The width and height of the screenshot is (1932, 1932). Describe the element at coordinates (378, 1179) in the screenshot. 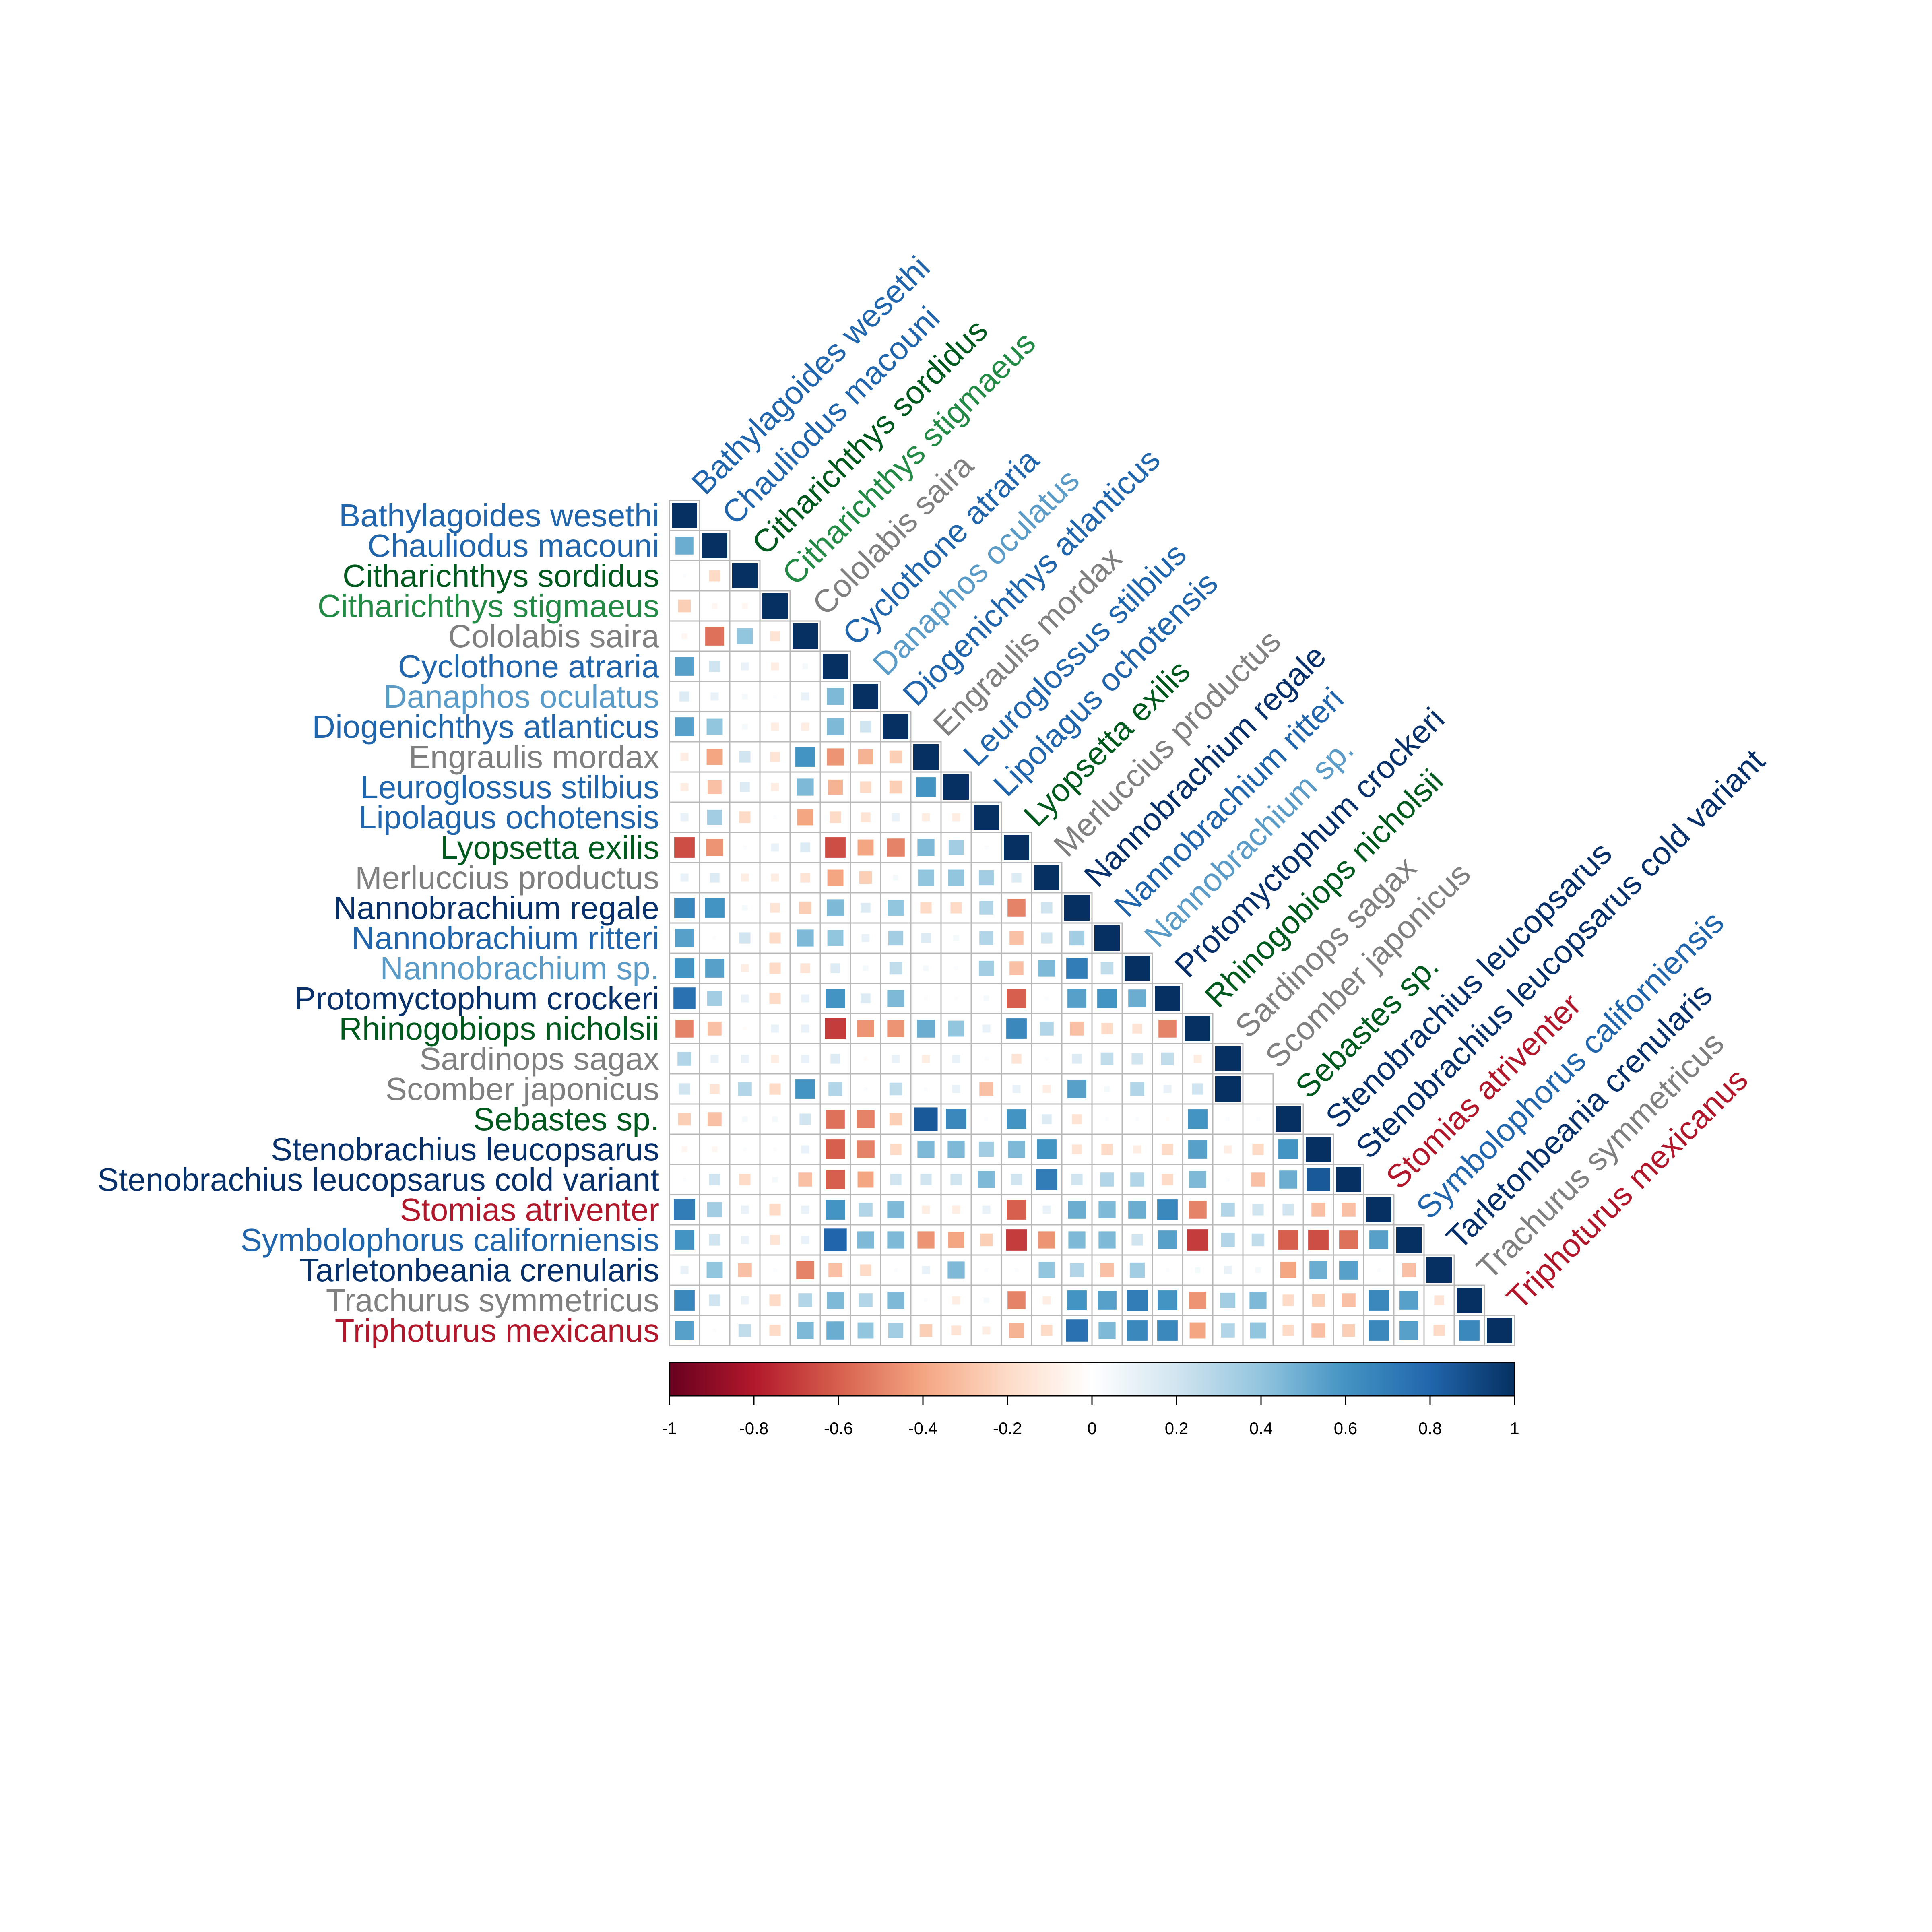

I see `row-label: Stenobrachius leucopsarus cold variant` at that location.